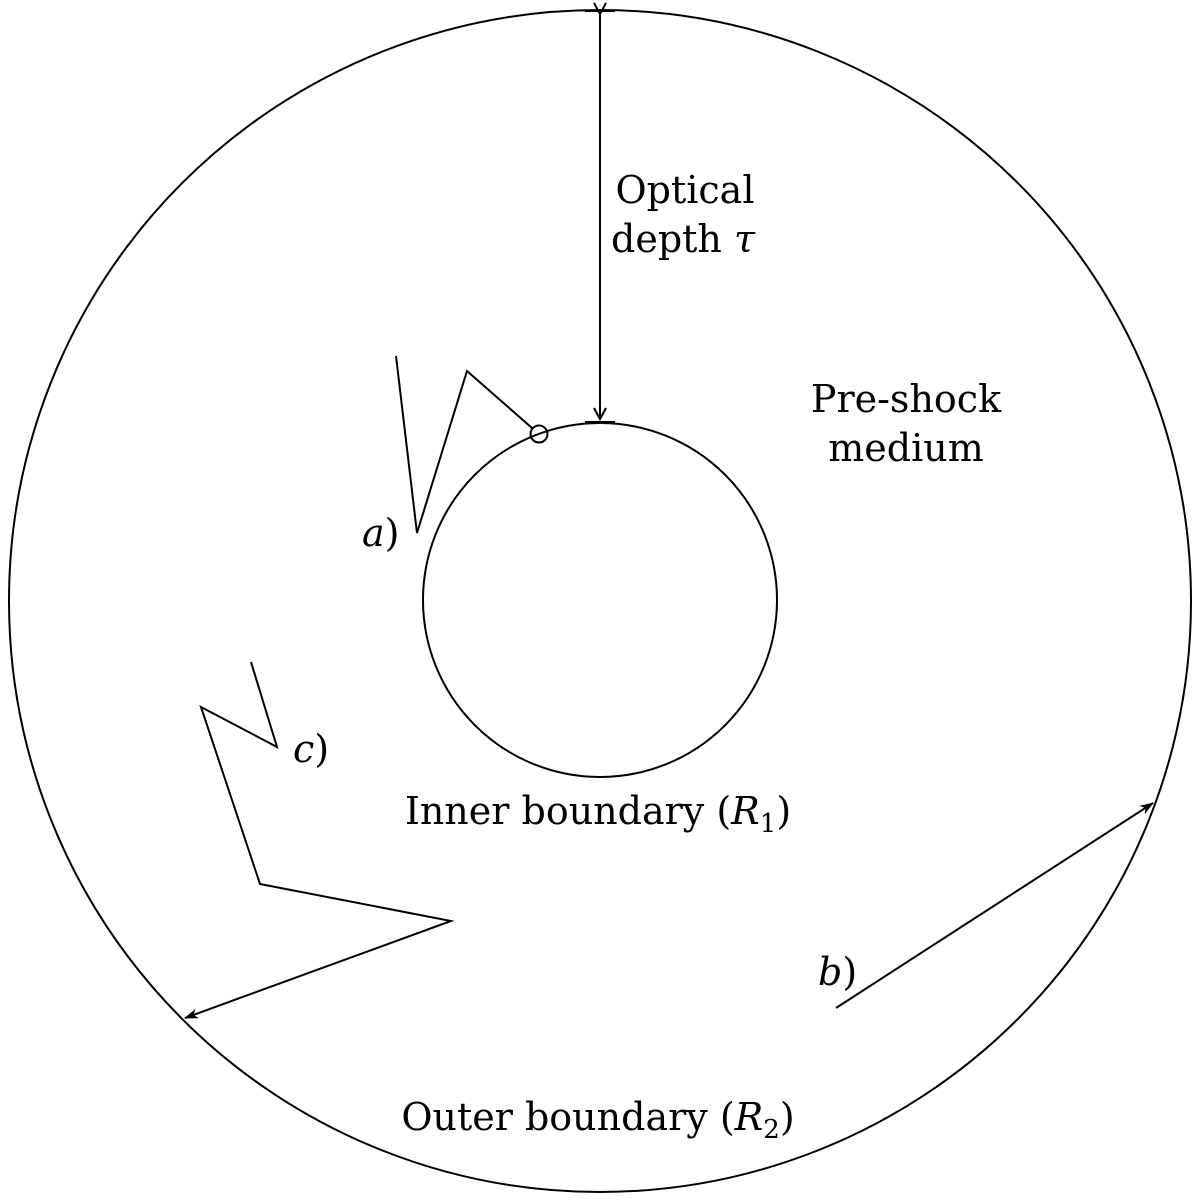 This screenshot has height=1201, width=1200. What do you see at coordinates (600, 217) in the screenshot?
I see `optical-depth-arrow` at bounding box center [600, 217].